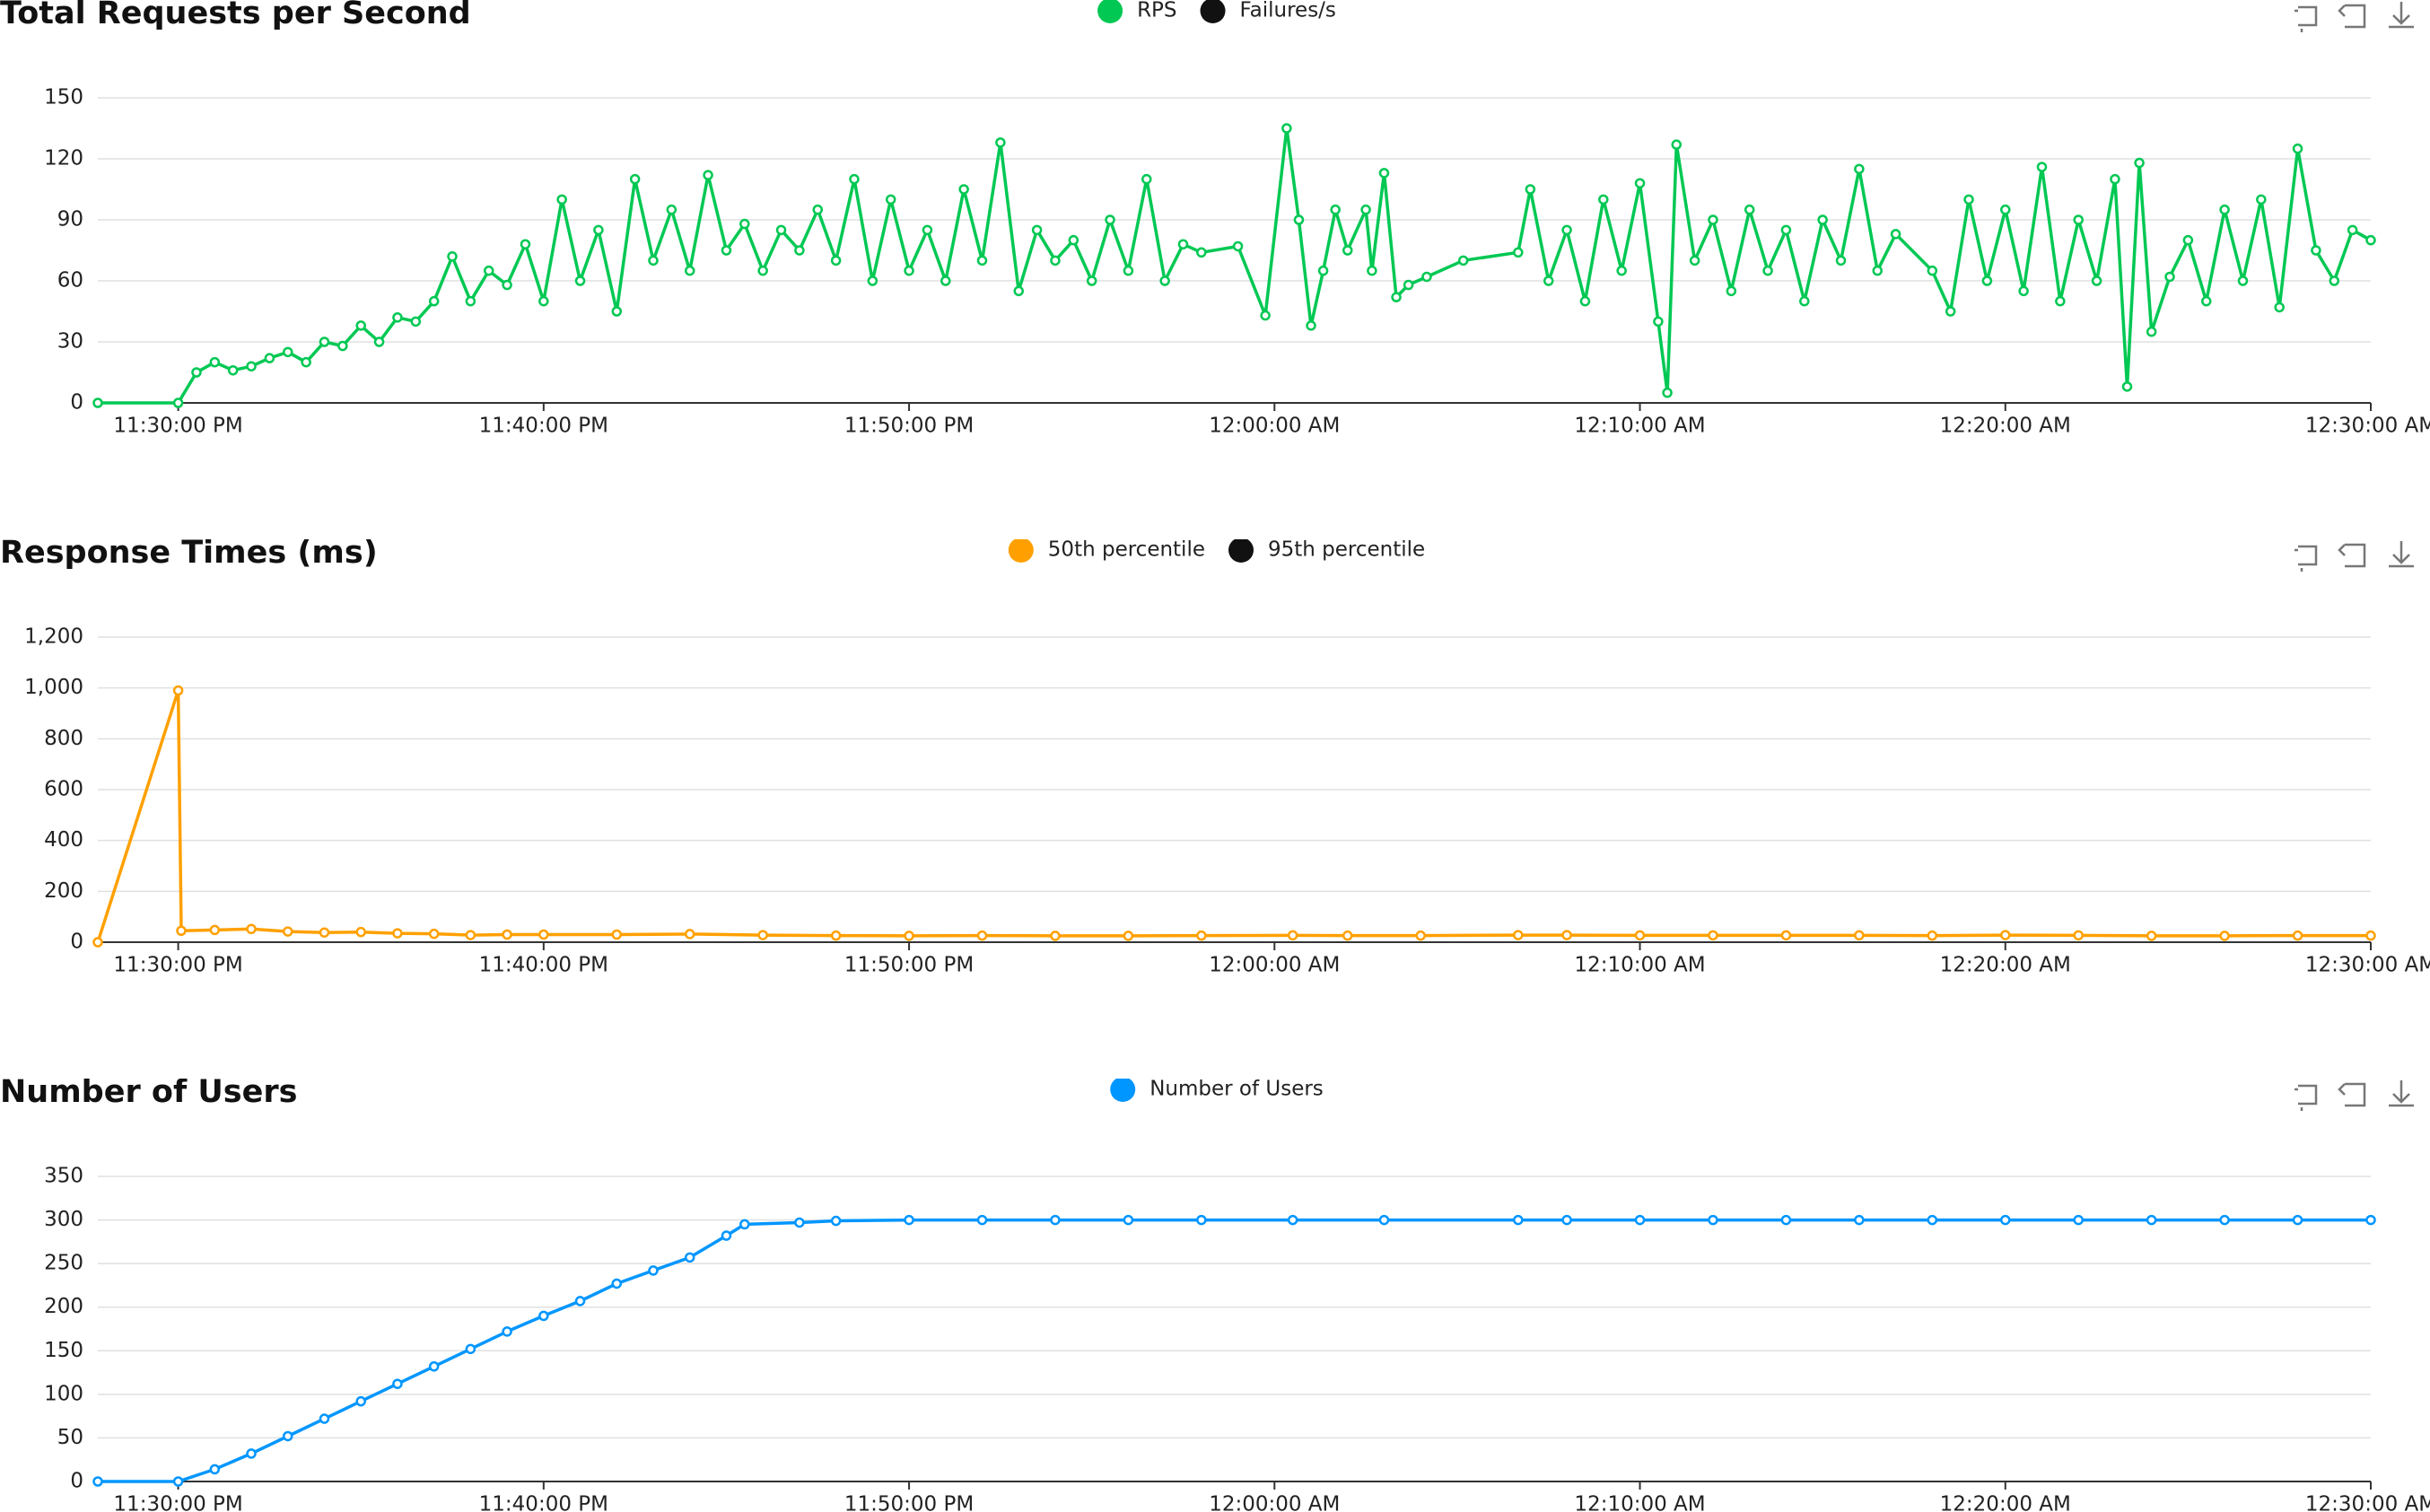  I want to click on y-tick-label: 600, so click(64, 789).